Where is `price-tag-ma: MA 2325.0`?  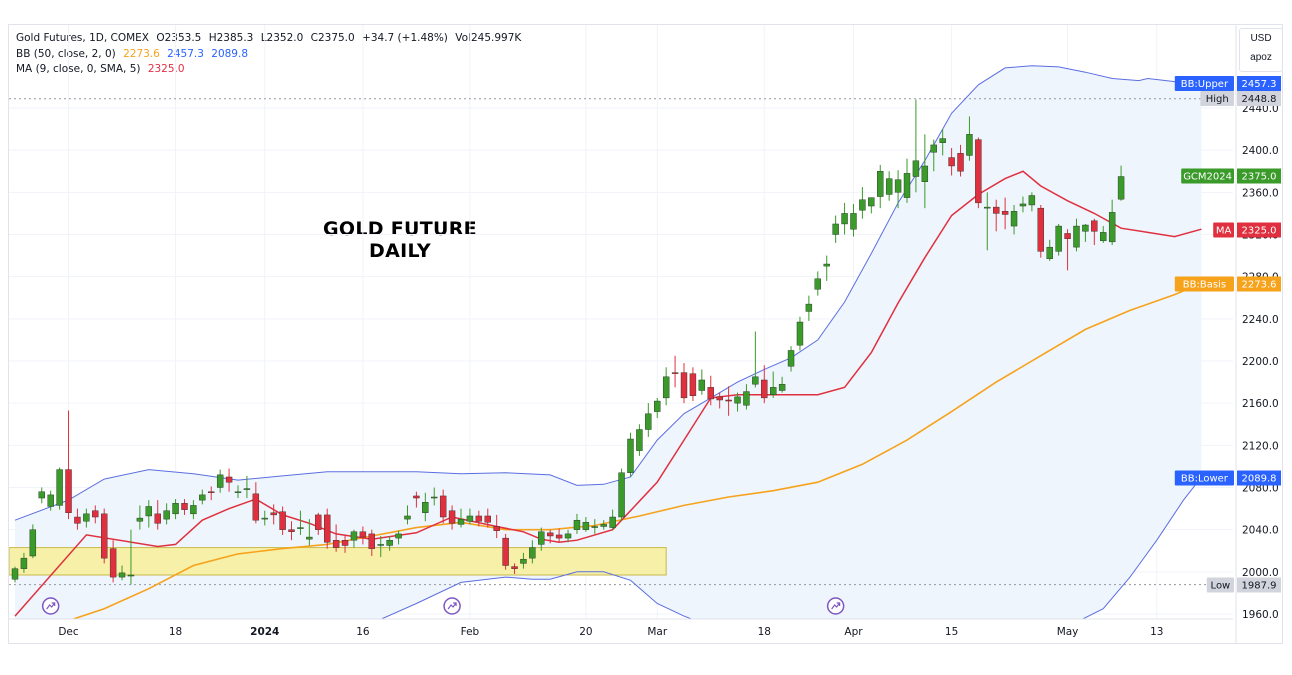
price-tag-ma: MA 2325.0 is located at coordinates (1247, 230).